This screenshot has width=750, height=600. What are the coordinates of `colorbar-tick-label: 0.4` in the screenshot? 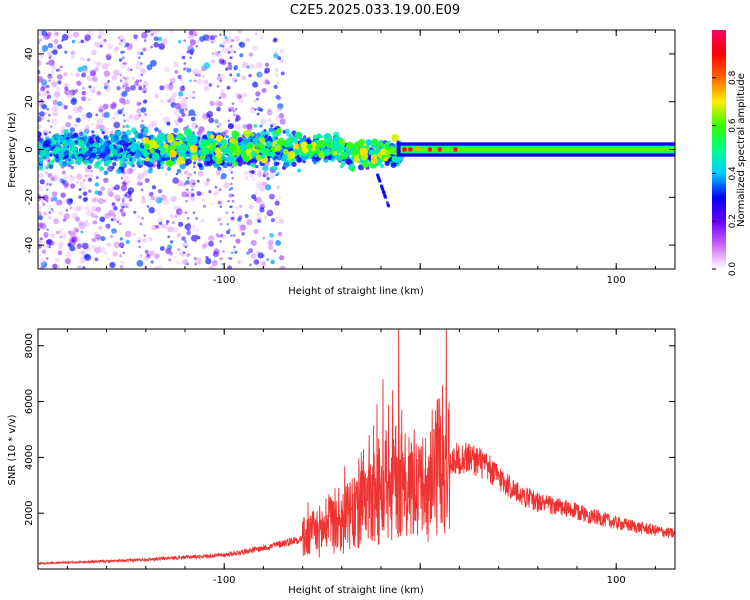 It's located at (733, 173).